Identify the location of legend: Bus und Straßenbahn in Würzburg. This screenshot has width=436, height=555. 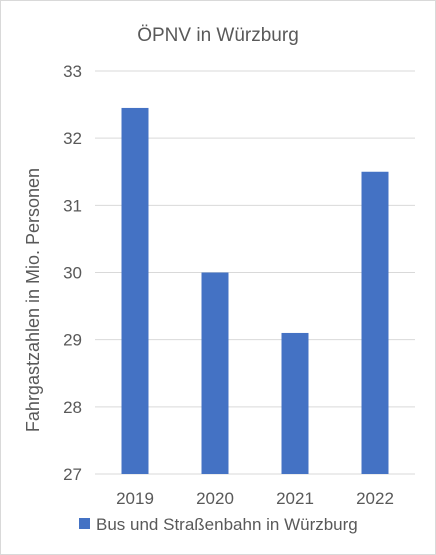
(218, 524).